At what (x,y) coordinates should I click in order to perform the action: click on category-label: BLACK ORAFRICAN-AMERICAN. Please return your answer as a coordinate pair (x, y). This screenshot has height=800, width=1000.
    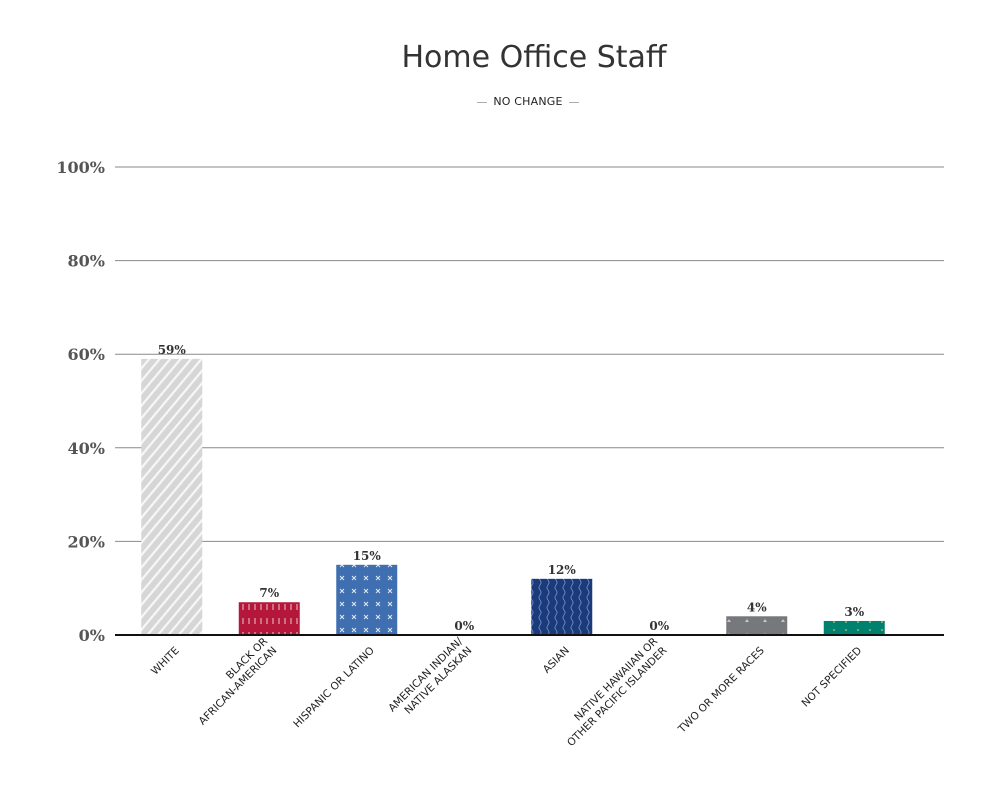
    Looking at the image, I should click on (233, 681).